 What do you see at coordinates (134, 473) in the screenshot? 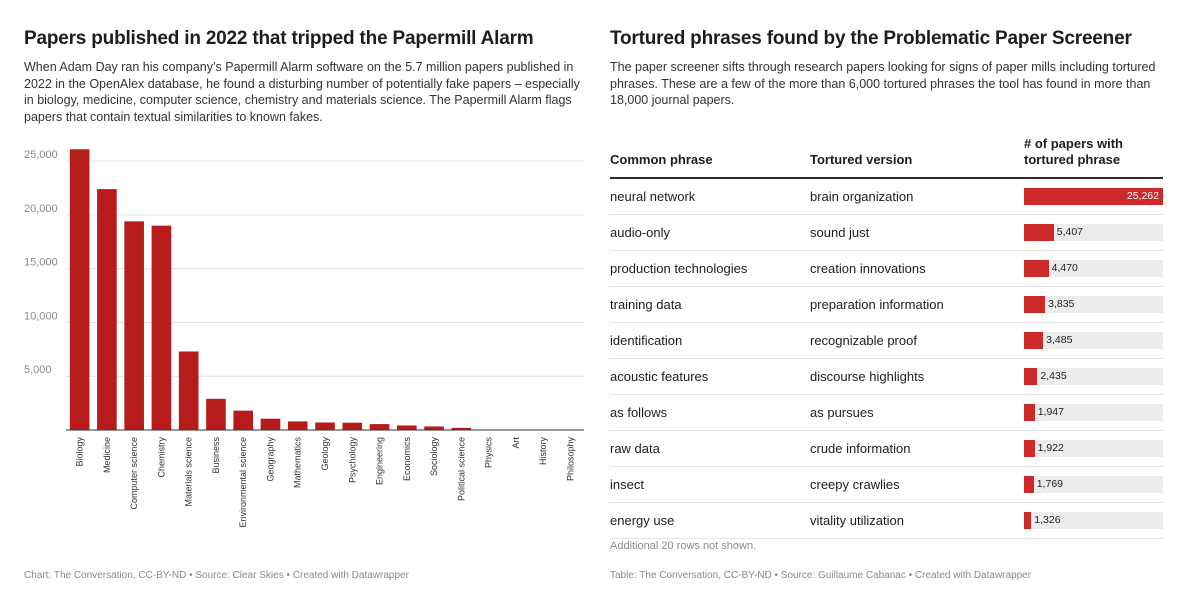
I see `x-tick-label: Computer science` at bounding box center [134, 473].